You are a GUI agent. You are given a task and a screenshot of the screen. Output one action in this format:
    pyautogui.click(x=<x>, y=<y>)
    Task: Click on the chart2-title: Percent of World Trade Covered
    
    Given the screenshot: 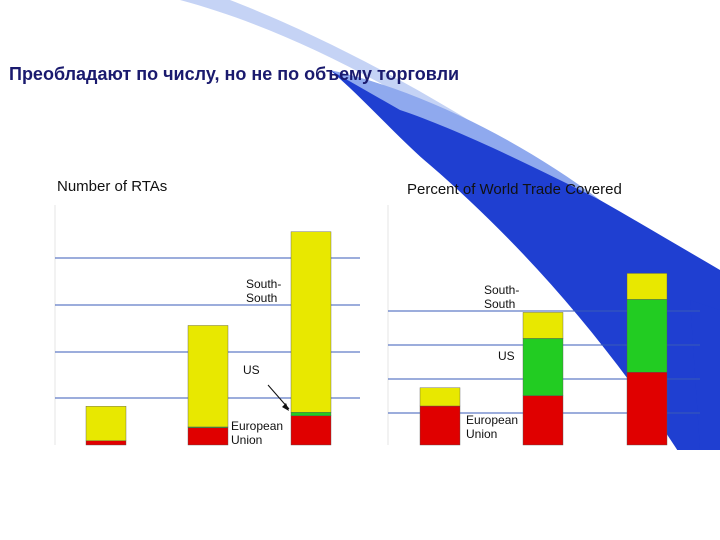 What is the action you would take?
    pyautogui.click(x=514, y=189)
    